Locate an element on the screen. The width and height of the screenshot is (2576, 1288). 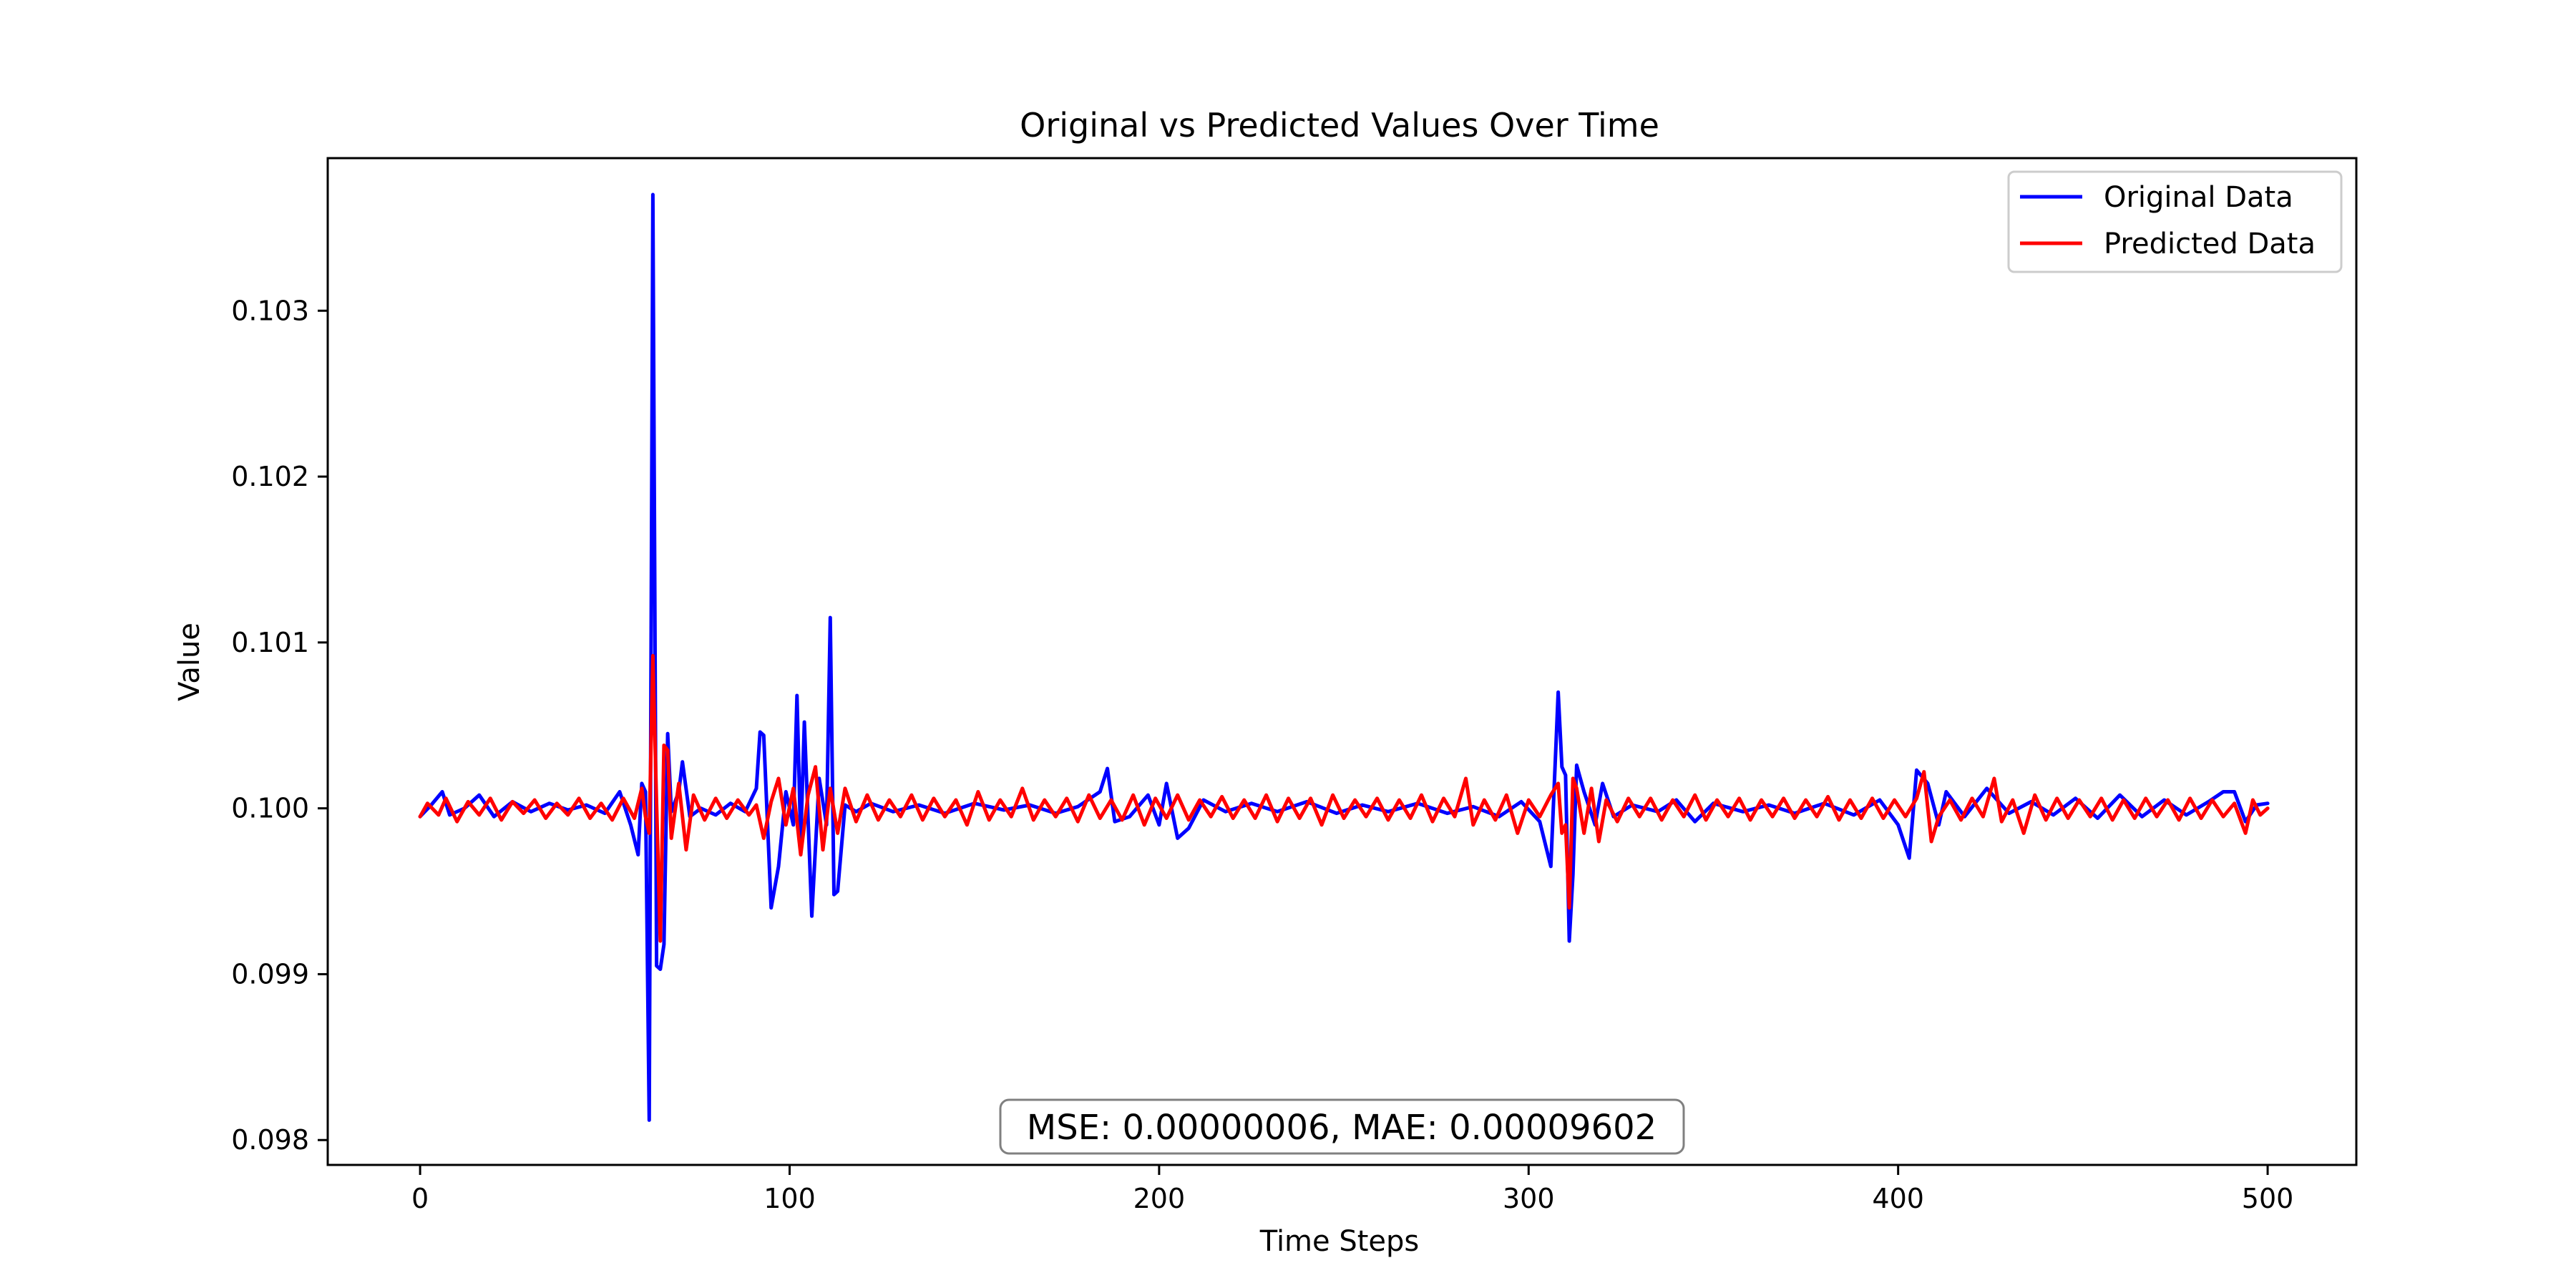
metrics-annotation: MSE: 0.00000006, MAE: 0.00009602 is located at coordinates (1342, 1126).